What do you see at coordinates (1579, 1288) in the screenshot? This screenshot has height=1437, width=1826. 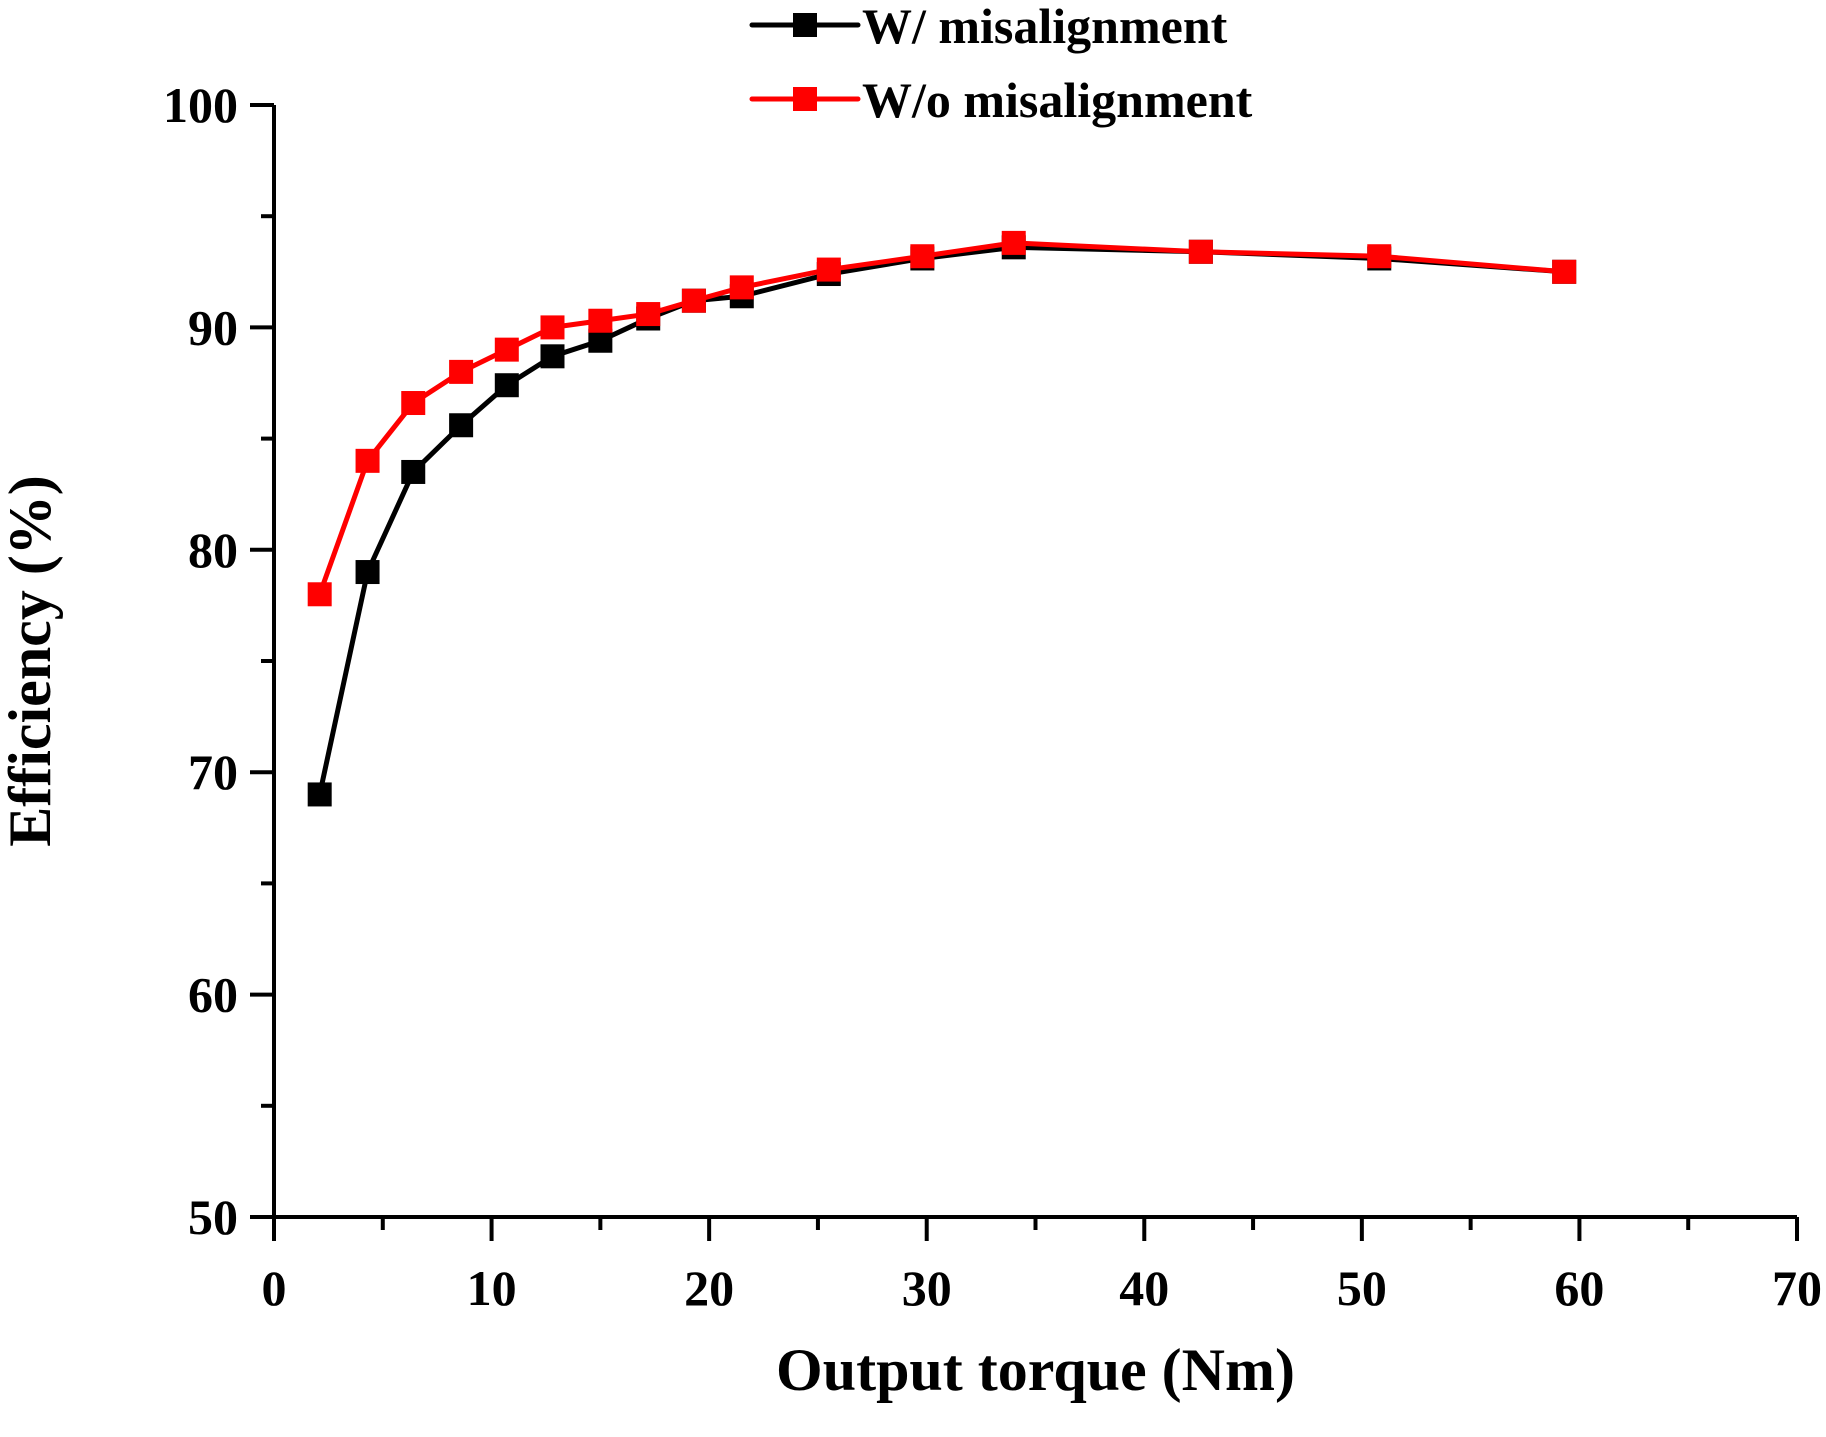 I see `x-tick-label: 60` at bounding box center [1579, 1288].